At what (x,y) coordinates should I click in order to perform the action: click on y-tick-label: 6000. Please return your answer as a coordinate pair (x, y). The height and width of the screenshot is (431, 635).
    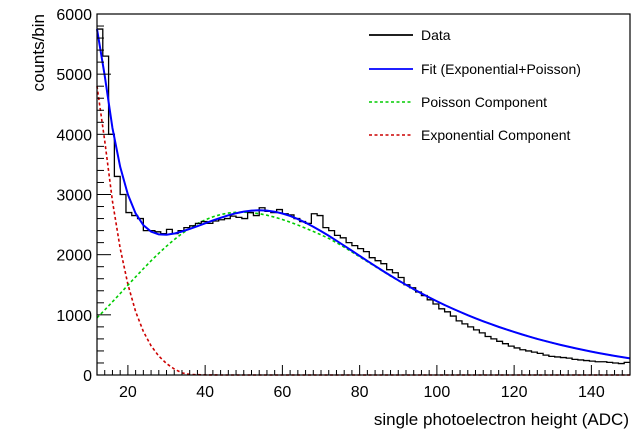
    Looking at the image, I should click on (74, 15).